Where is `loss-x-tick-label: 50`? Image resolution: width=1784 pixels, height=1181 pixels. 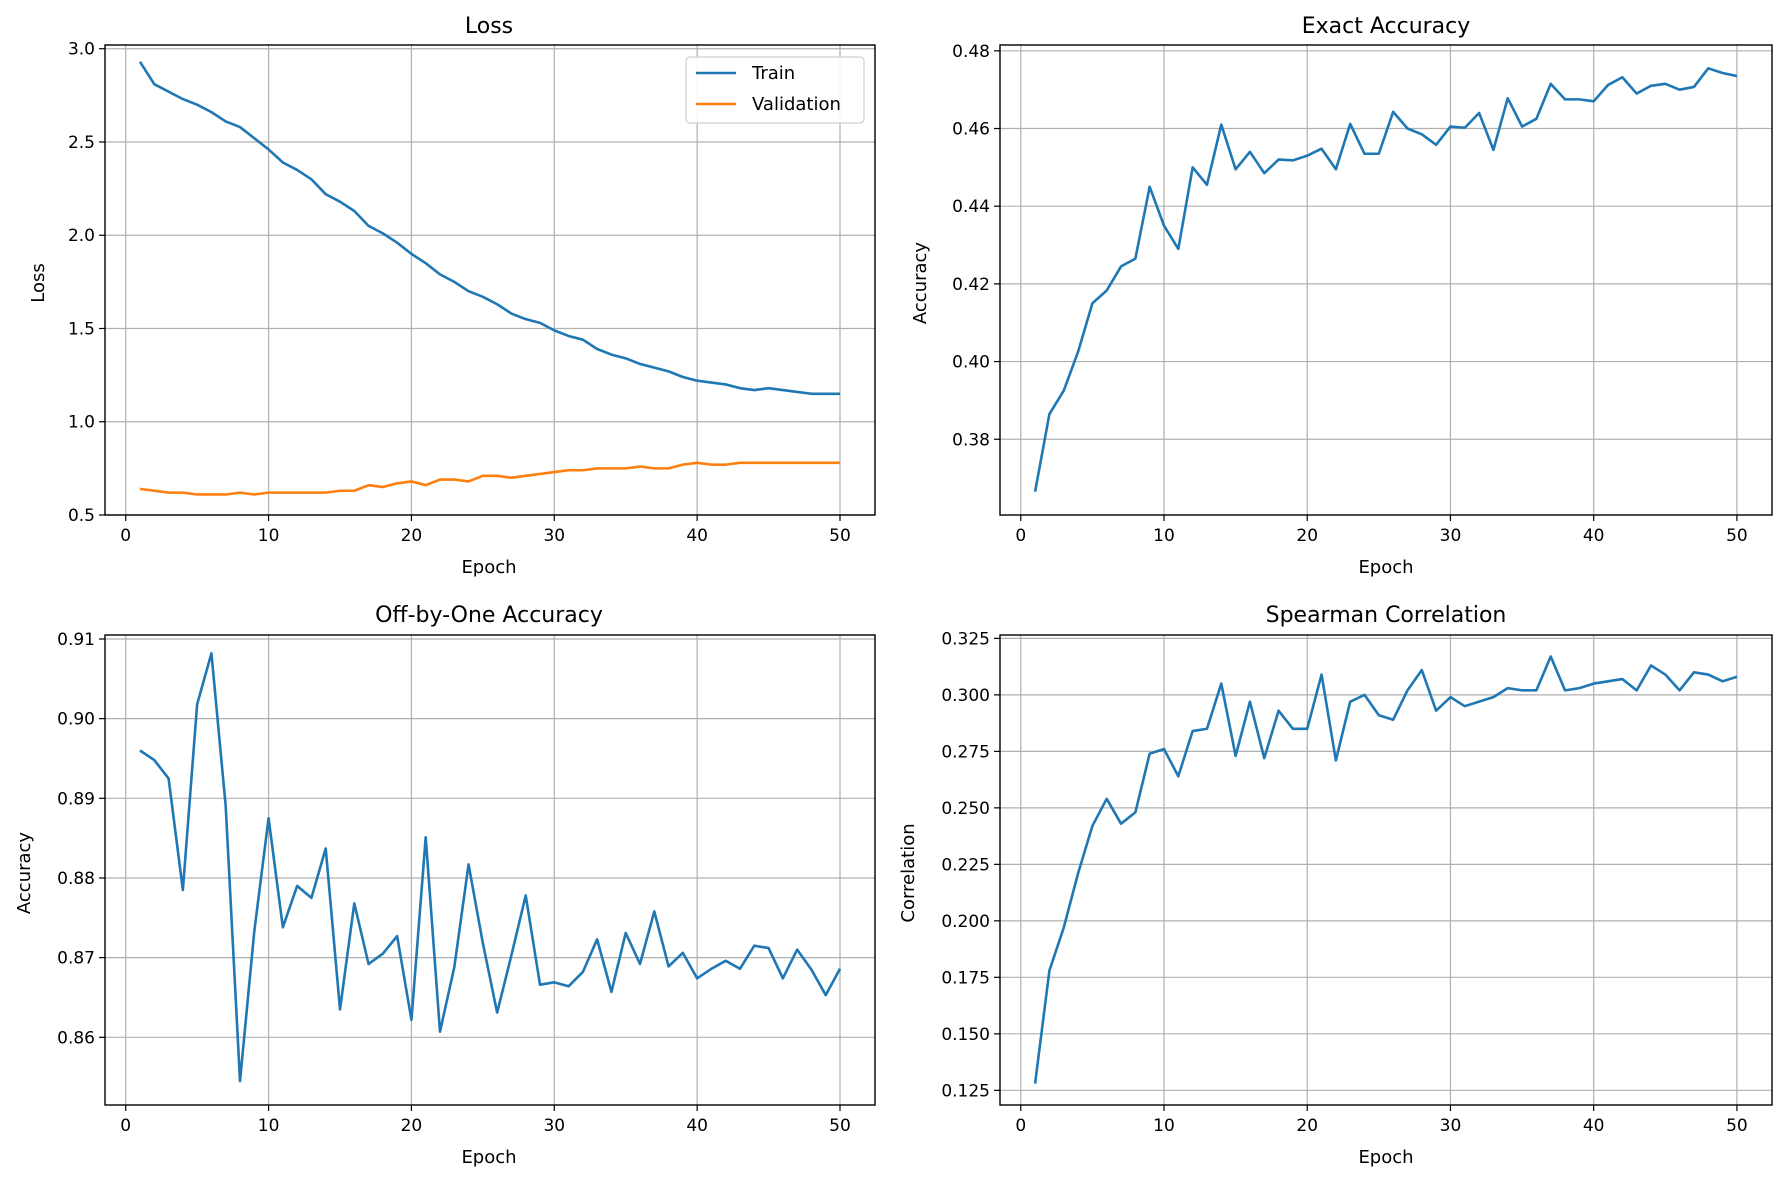
loss-x-tick-label: 50 is located at coordinates (840, 536).